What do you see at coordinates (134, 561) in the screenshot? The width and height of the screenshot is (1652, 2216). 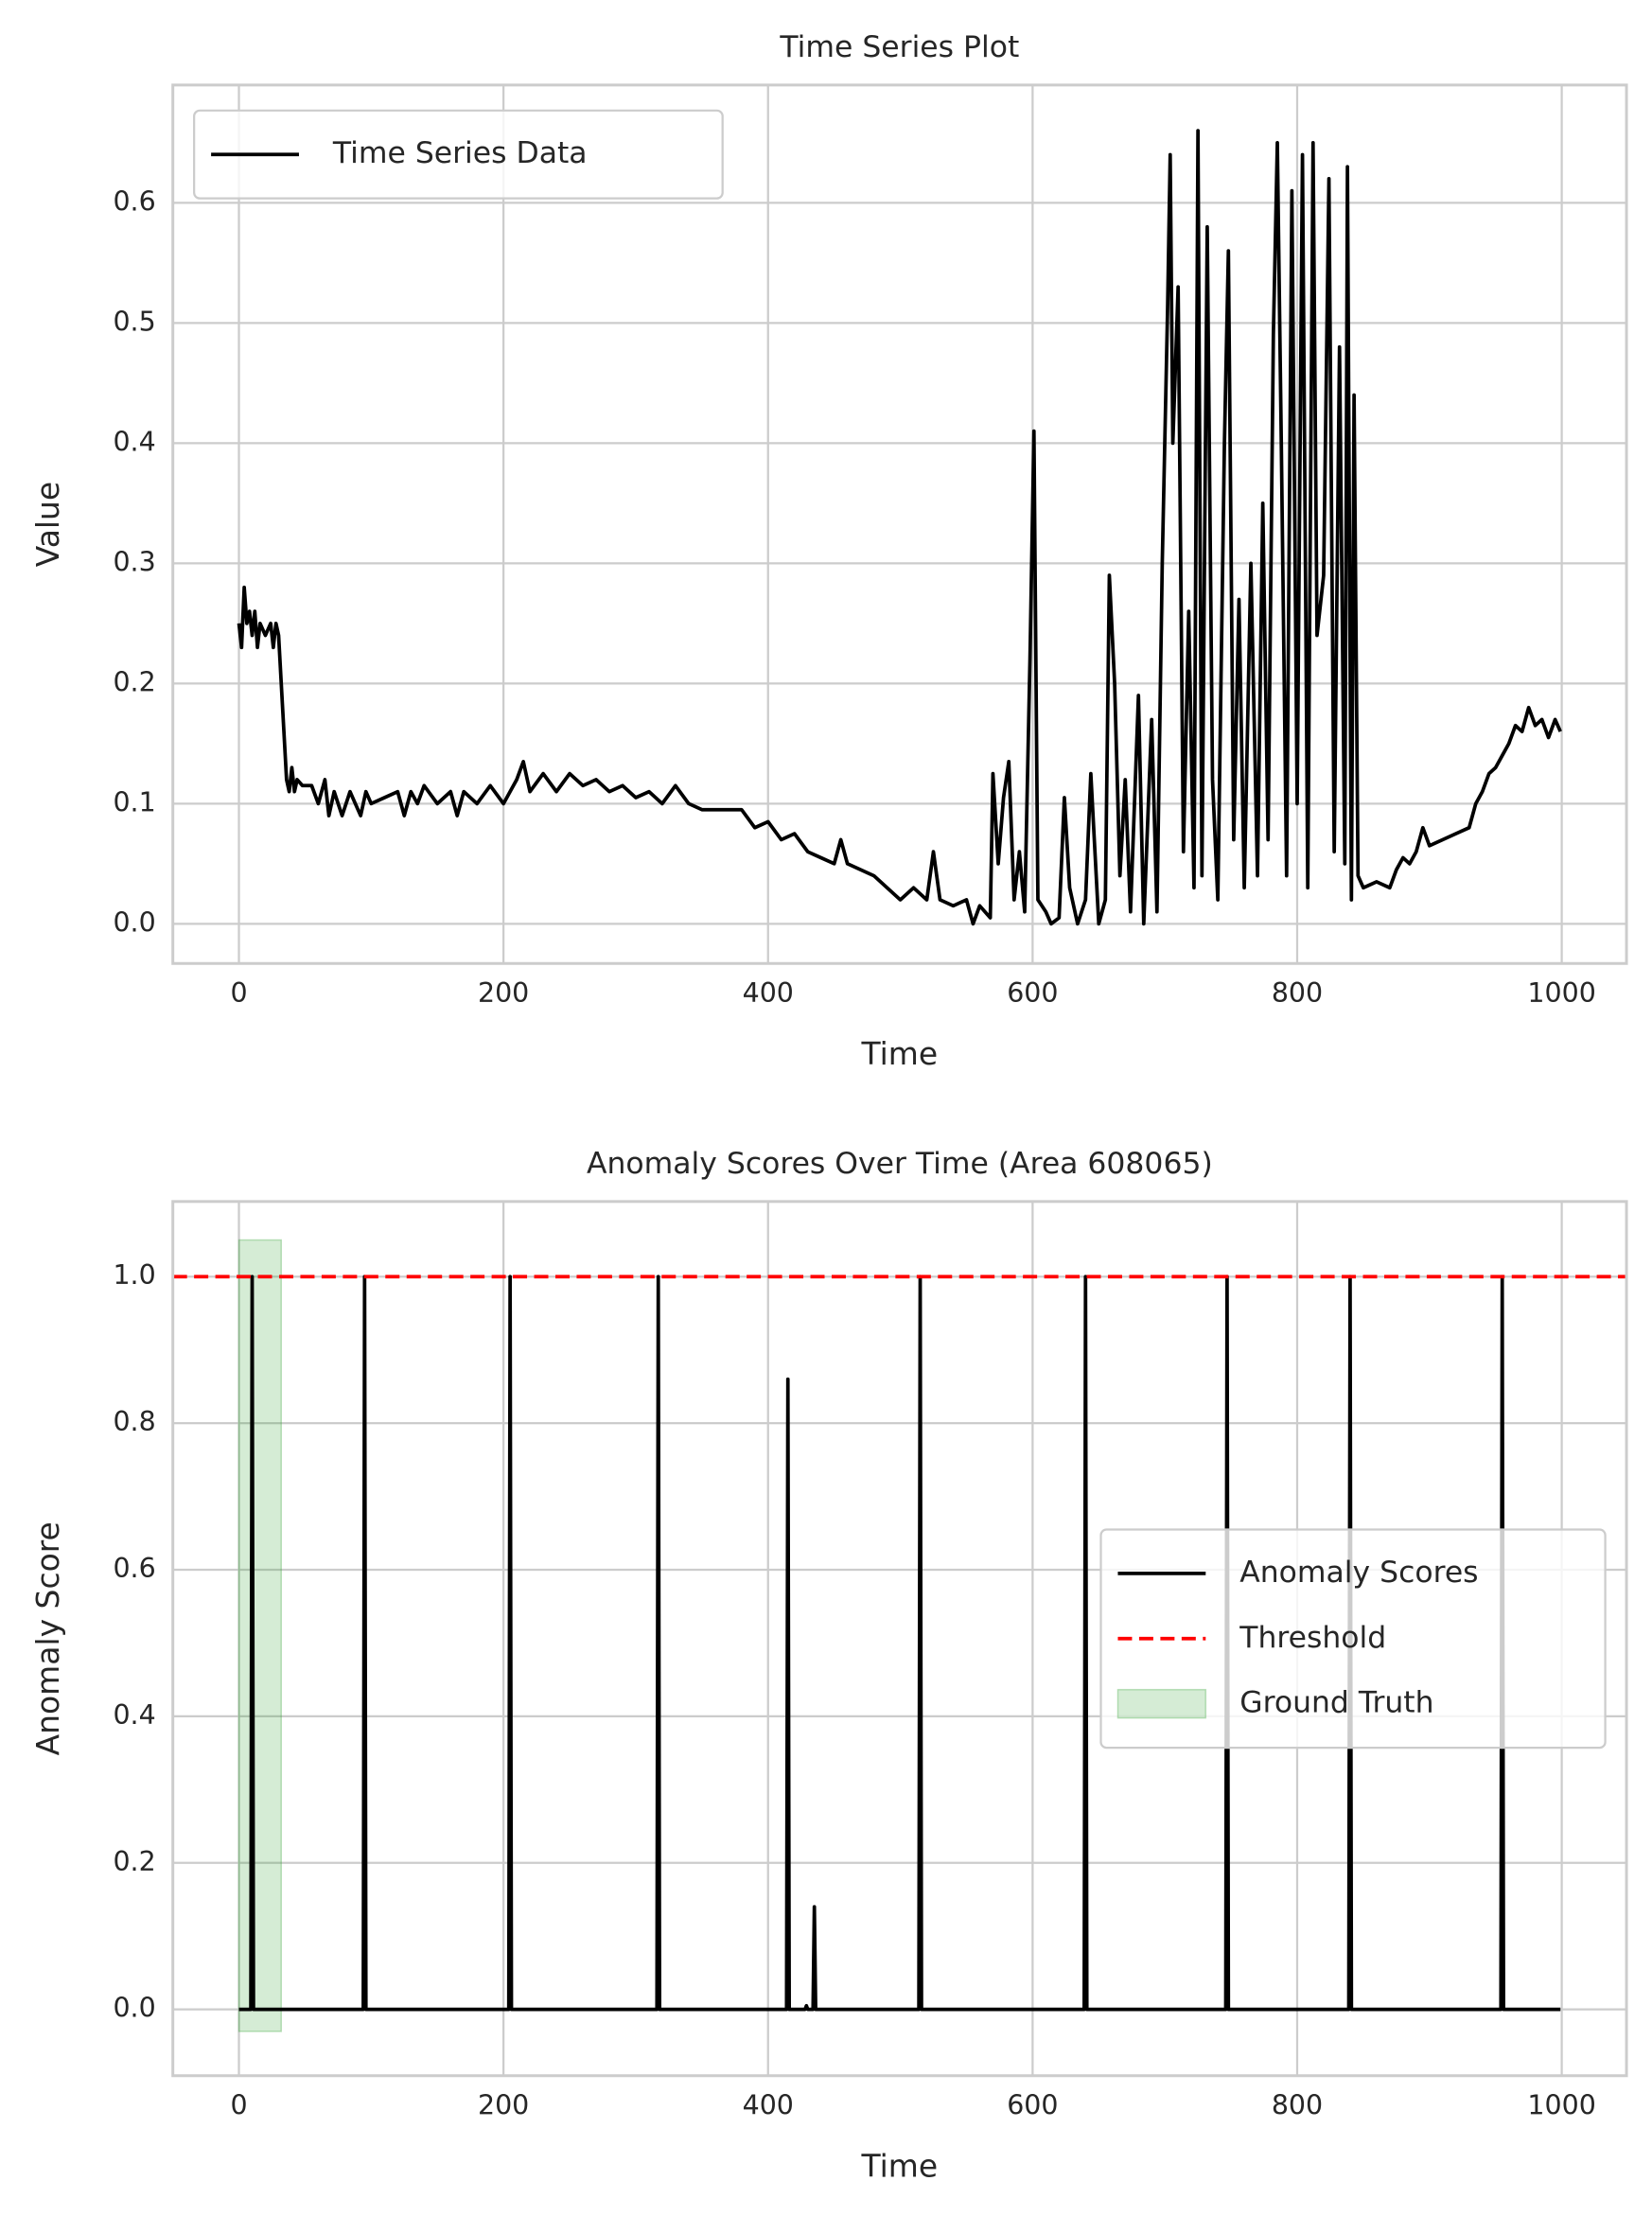 I see `y-tick-label: 0.3` at bounding box center [134, 561].